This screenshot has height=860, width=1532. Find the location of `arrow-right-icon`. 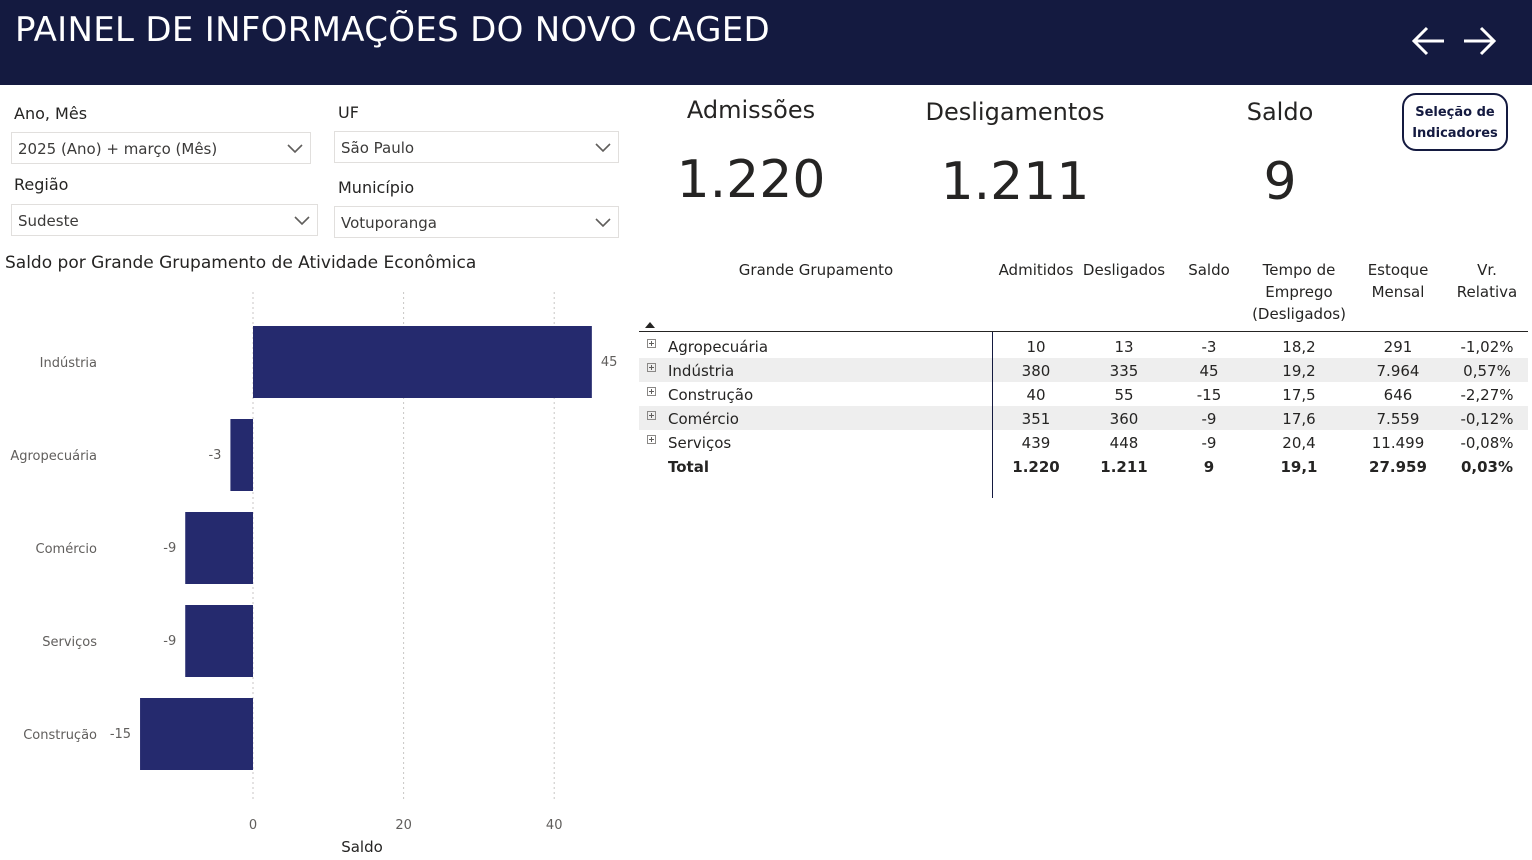

arrow-right-icon is located at coordinates (1480, 41).